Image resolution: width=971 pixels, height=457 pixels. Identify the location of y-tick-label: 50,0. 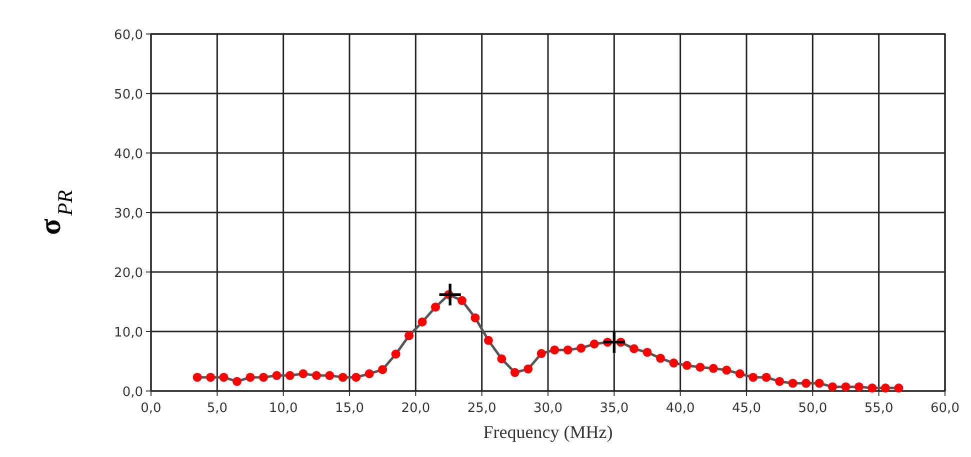
(128, 95).